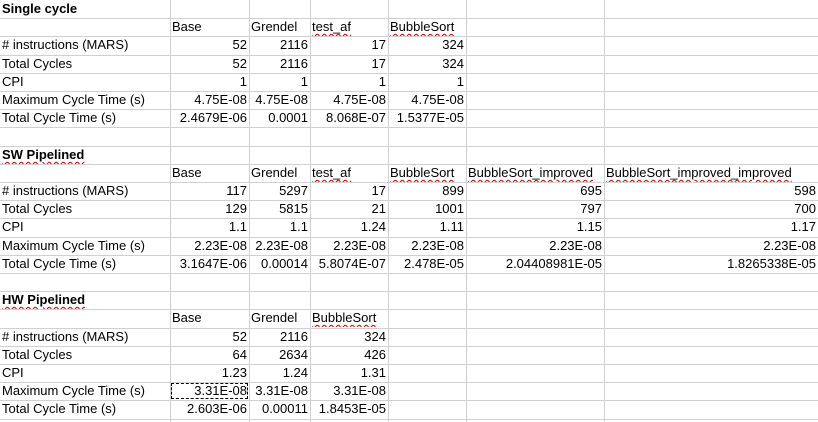 The width and height of the screenshot is (818, 422). Describe the element at coordinates (805, 208) in the screenshot. I see `data-cell: 700` at that location.